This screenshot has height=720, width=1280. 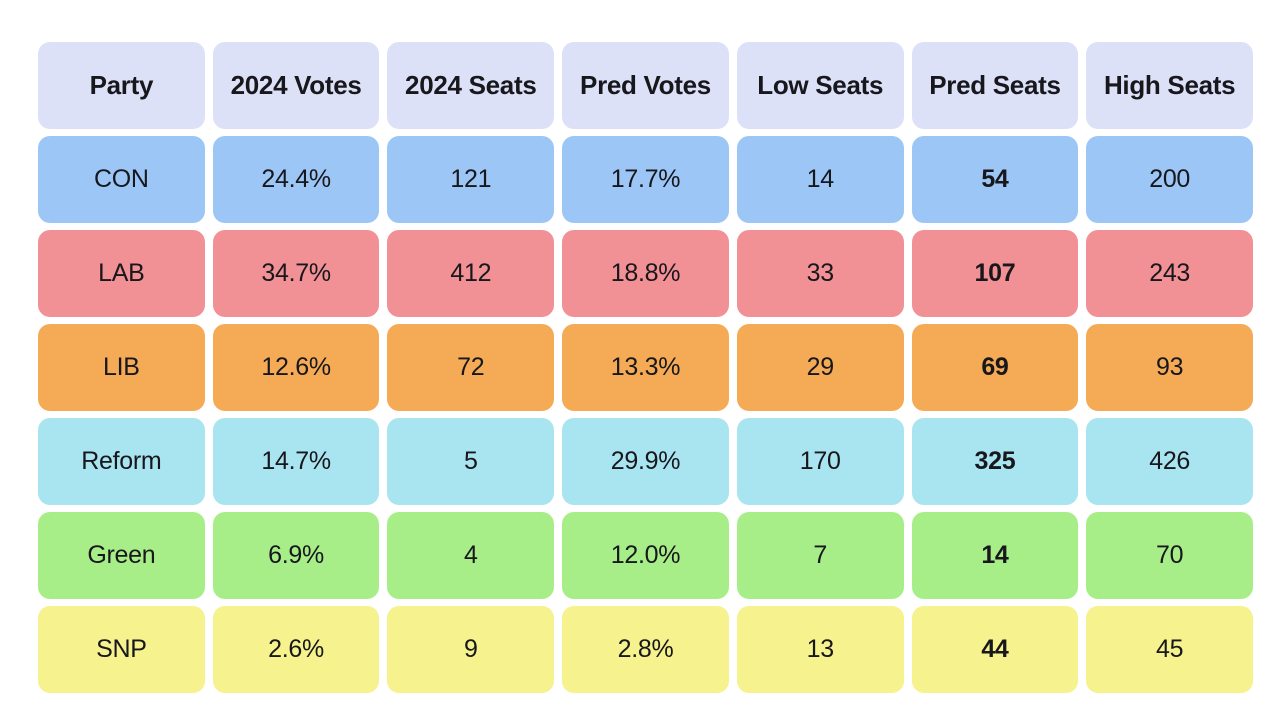 I want to click on column-header-pred-votes: Pred Votes, so click(x=645, y=85).